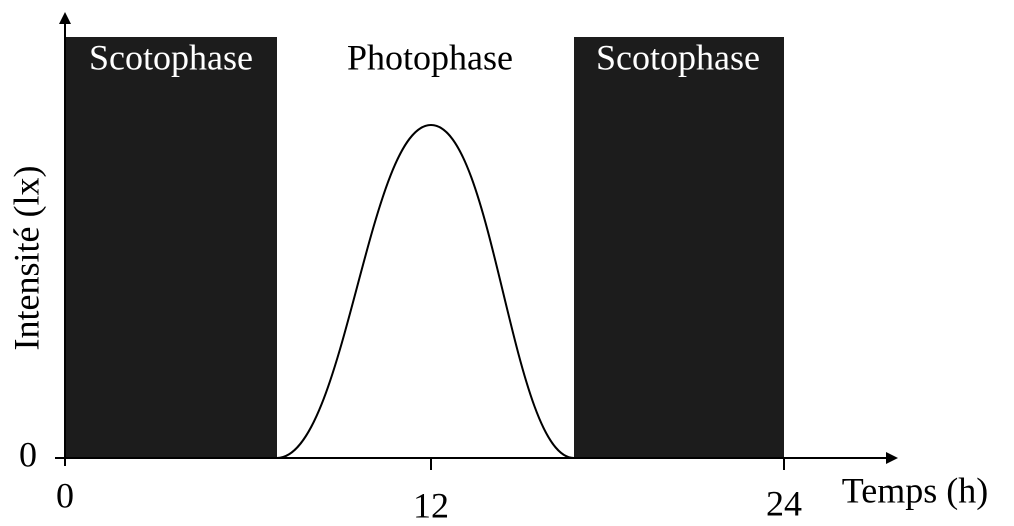  Describe the element at coordinates (430, 57) in the screenshot. I see `phase-label: Photophase` at that location.